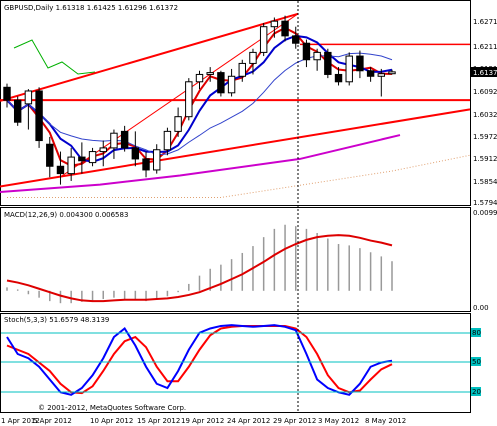 This screenshot has width=497, height=426. Describe the element at coordinates (485, 47) in the screenshot. I see `price-label: 1.62110` at that location.